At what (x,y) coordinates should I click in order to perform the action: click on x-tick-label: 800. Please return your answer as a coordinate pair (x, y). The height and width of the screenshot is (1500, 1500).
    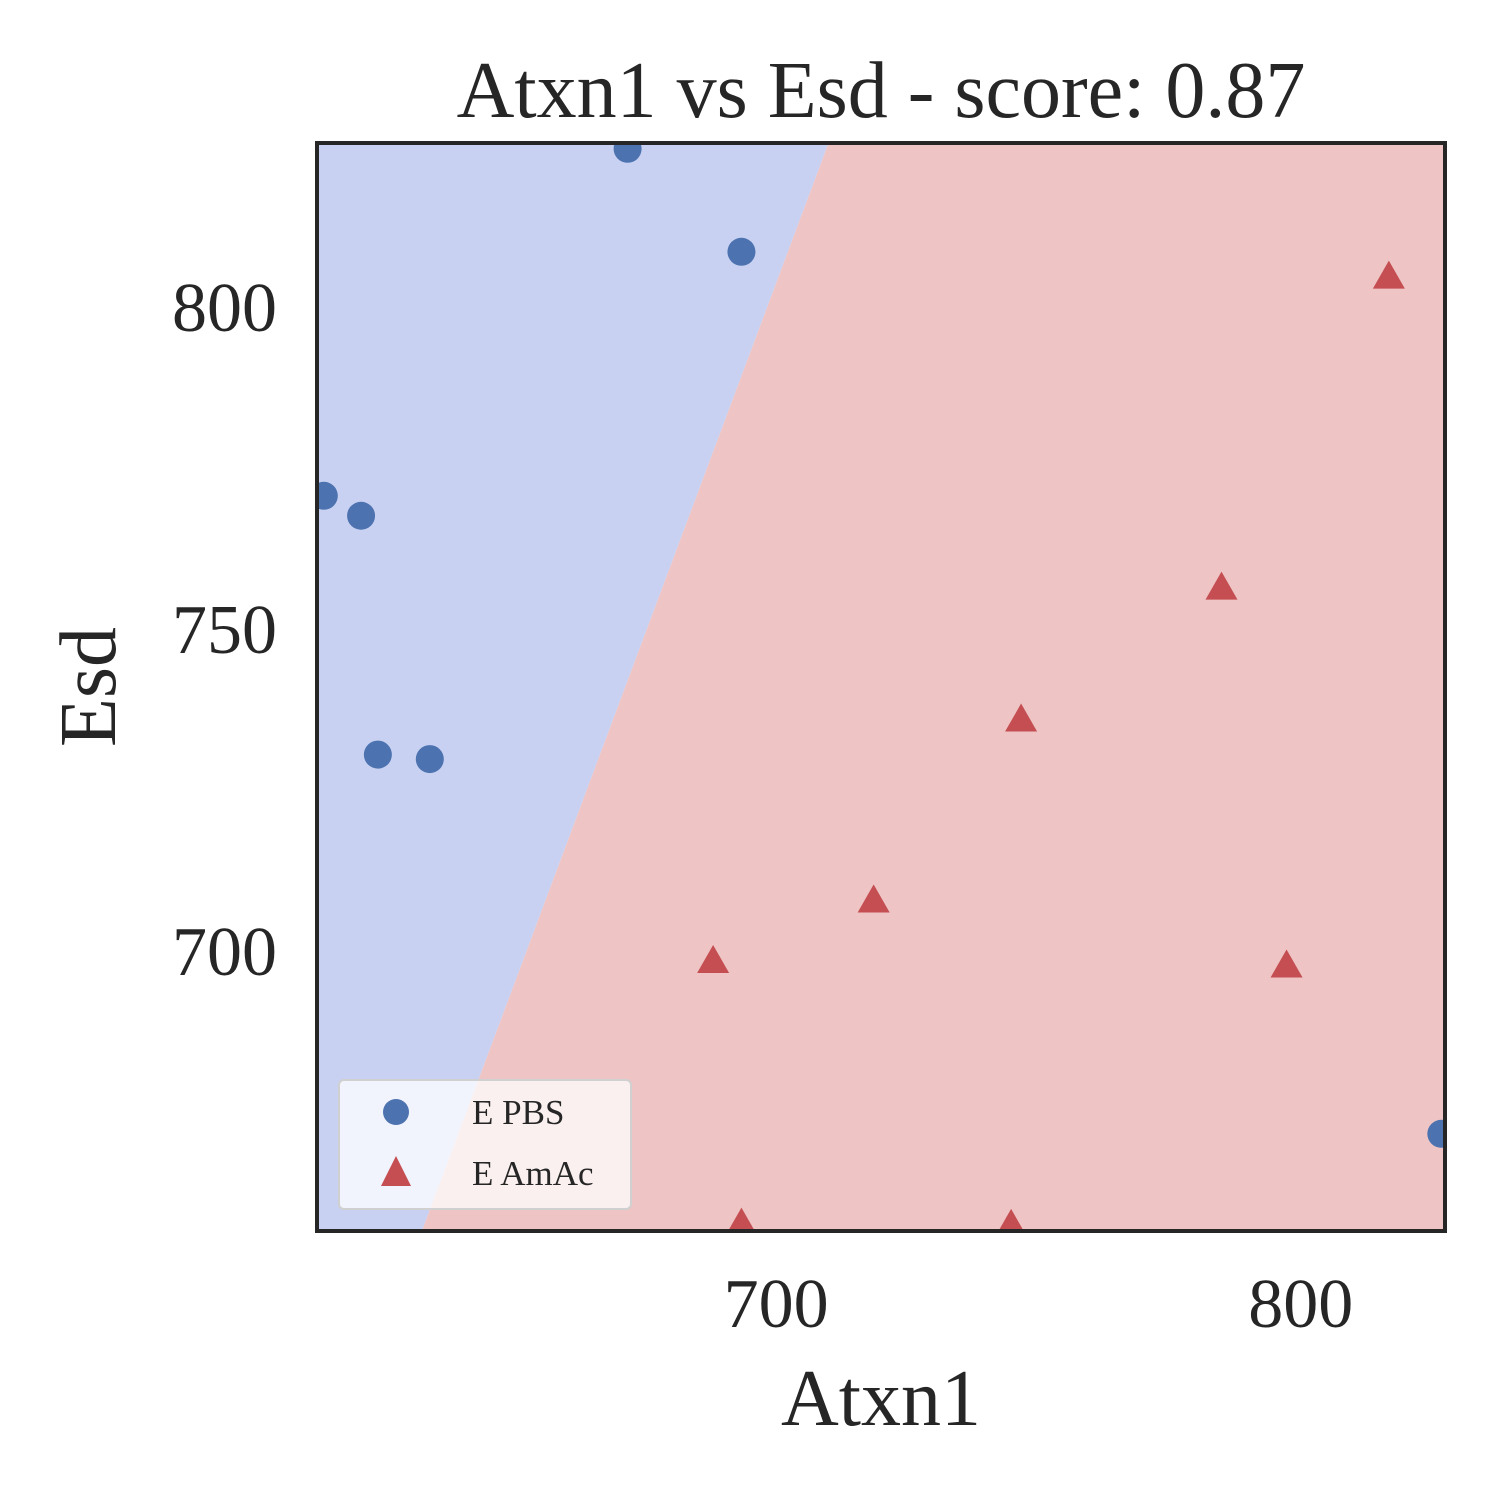
    Looking at the image, I should click on (1300, 1304).